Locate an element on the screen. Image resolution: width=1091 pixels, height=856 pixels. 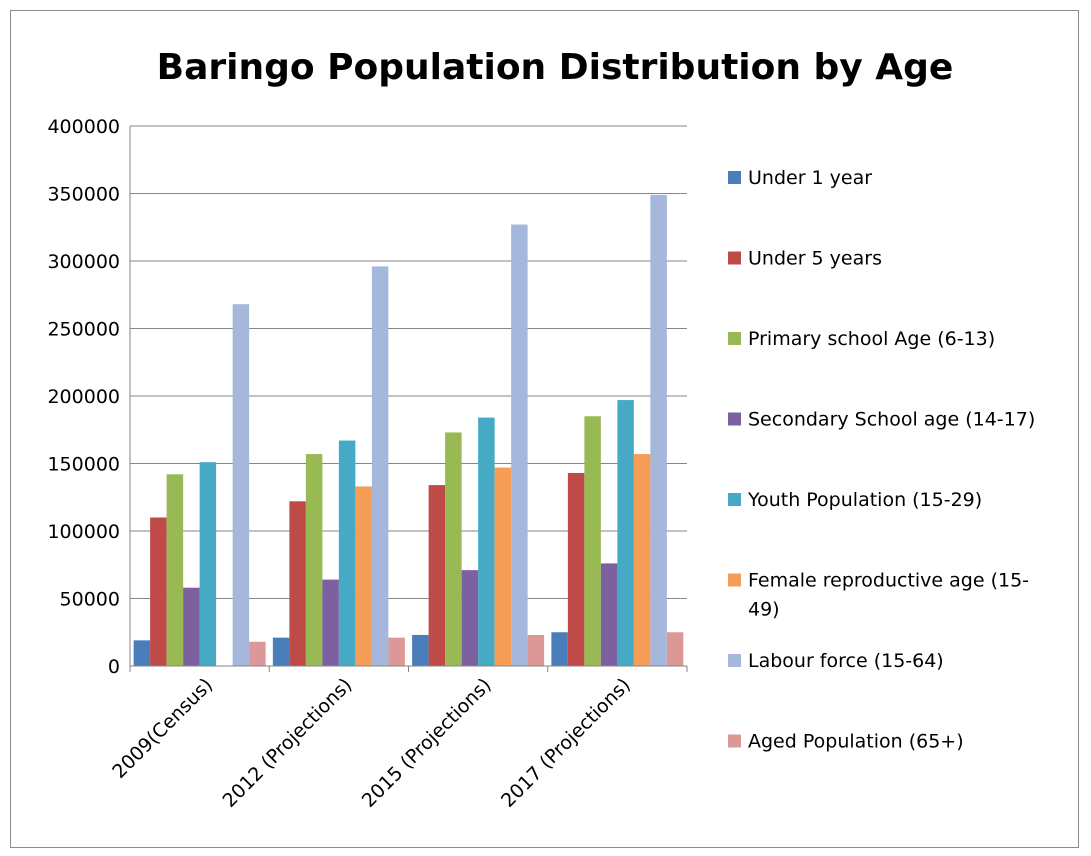
y-tick-label: 50000 is located at coordinates (90, 600).